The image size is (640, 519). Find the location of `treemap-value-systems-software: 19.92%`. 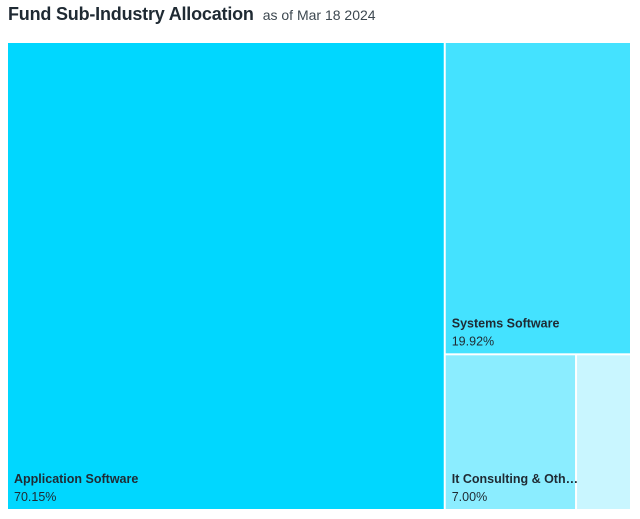

treemap-value-systems-software: 19.92% is located at coordinates (473, 341).